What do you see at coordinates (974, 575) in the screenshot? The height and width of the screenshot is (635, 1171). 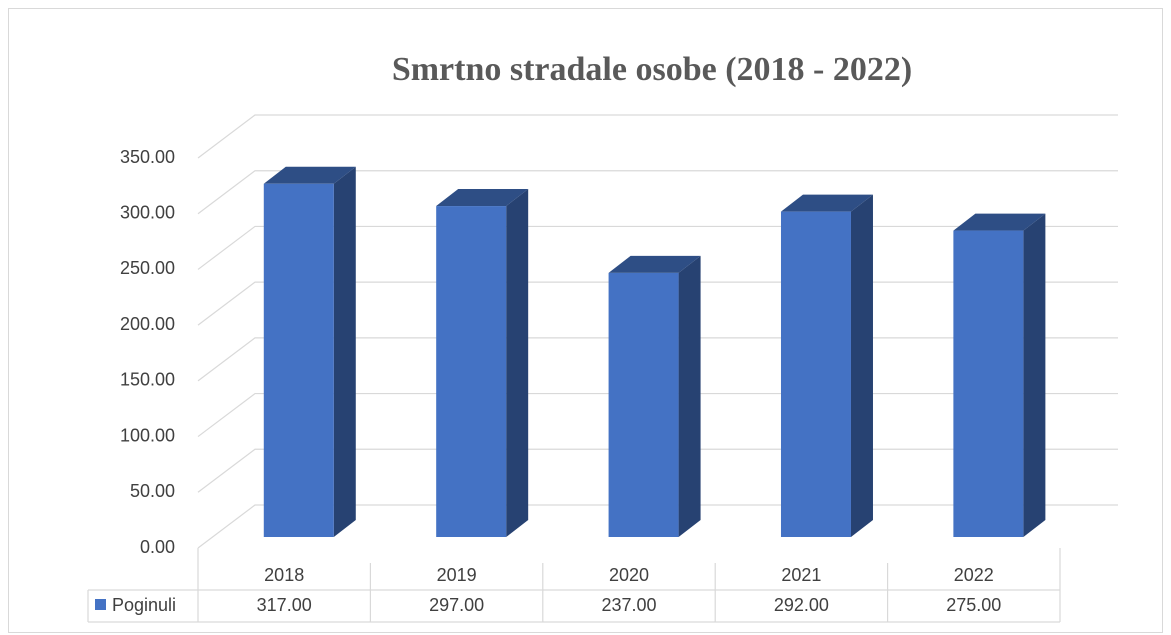 I see `x-tick-label: 2022` at bounding box center [974, 575].